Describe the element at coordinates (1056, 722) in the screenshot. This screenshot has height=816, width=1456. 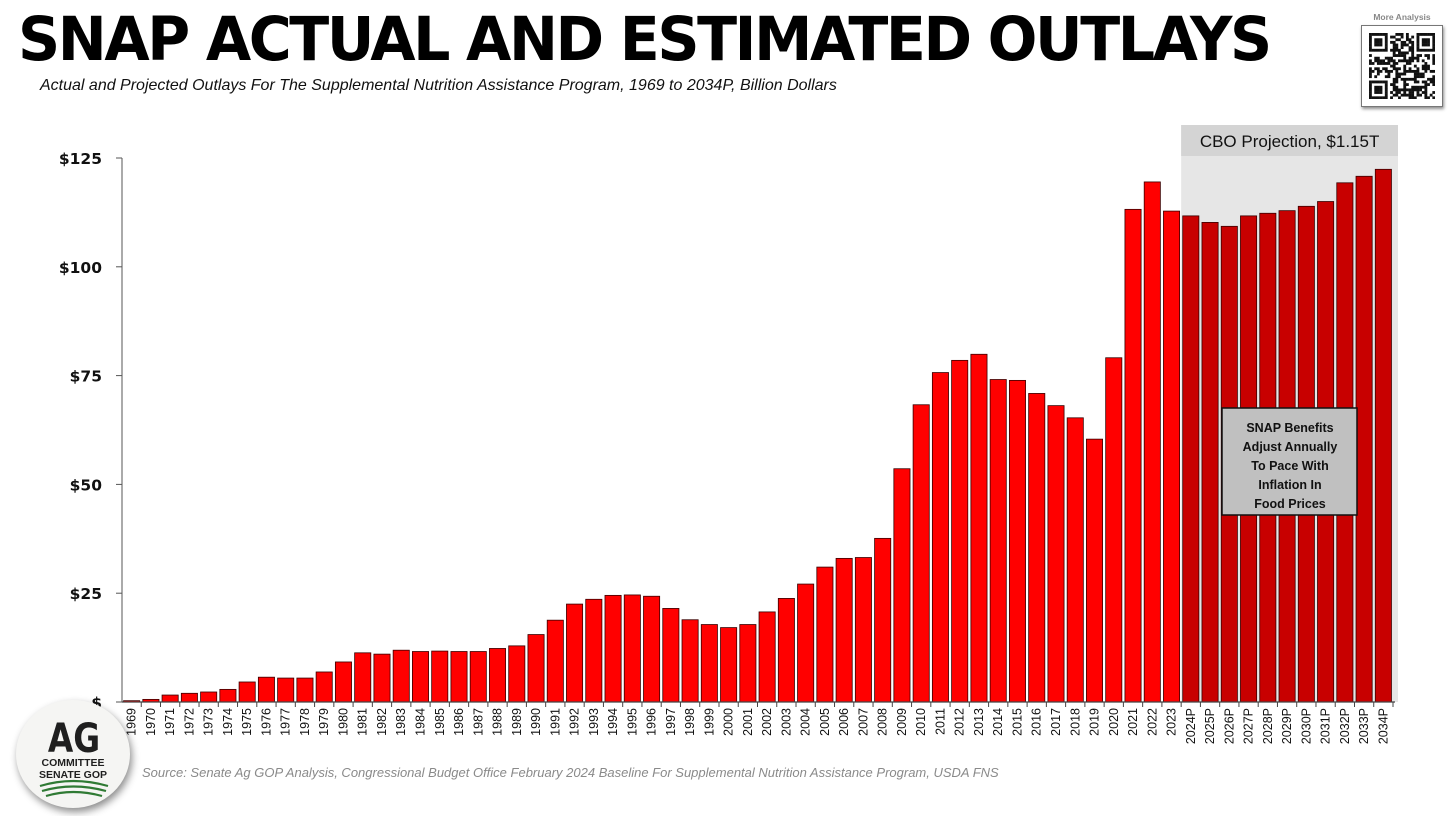
I see `x-tick-label: 2017` at that location.